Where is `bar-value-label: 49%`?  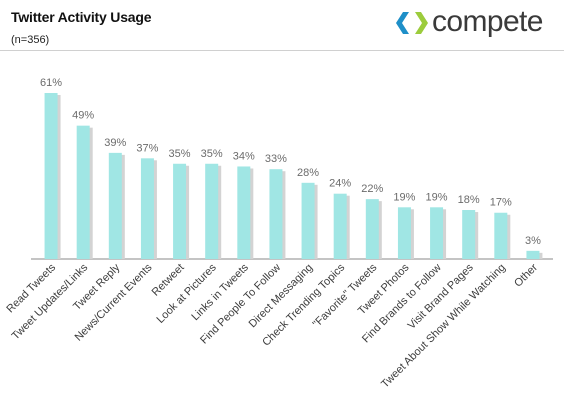
bar-value-label: 49% is located at coordinates (83, 116).